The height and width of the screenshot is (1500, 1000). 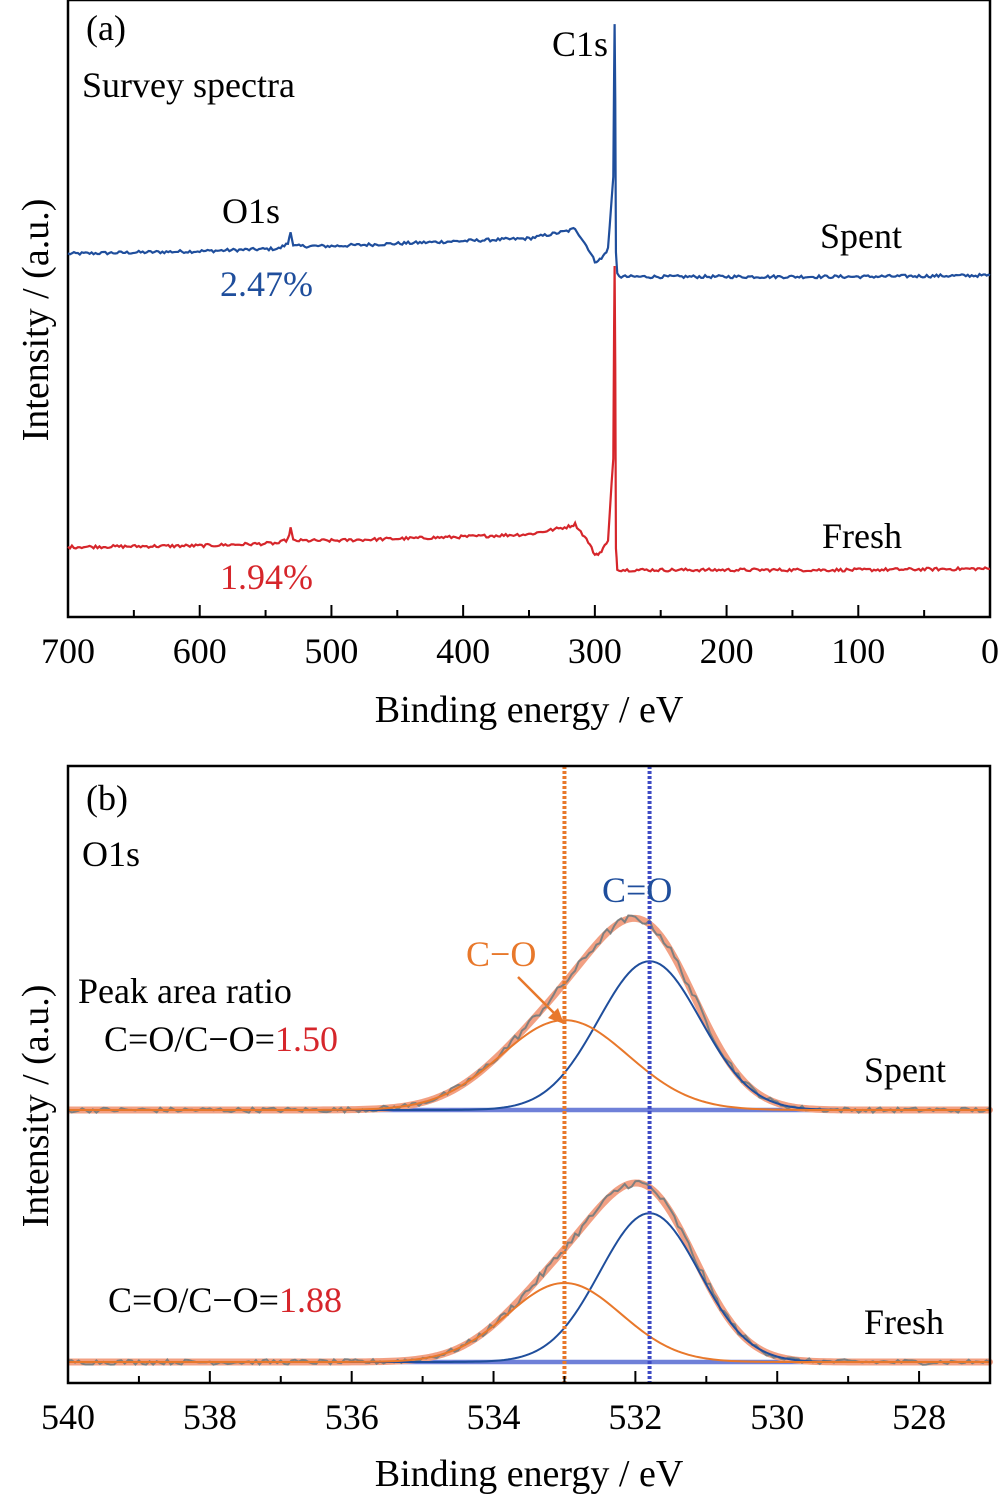 I want to click on c-double-o-label: C=O, so click(x=637, y=890).